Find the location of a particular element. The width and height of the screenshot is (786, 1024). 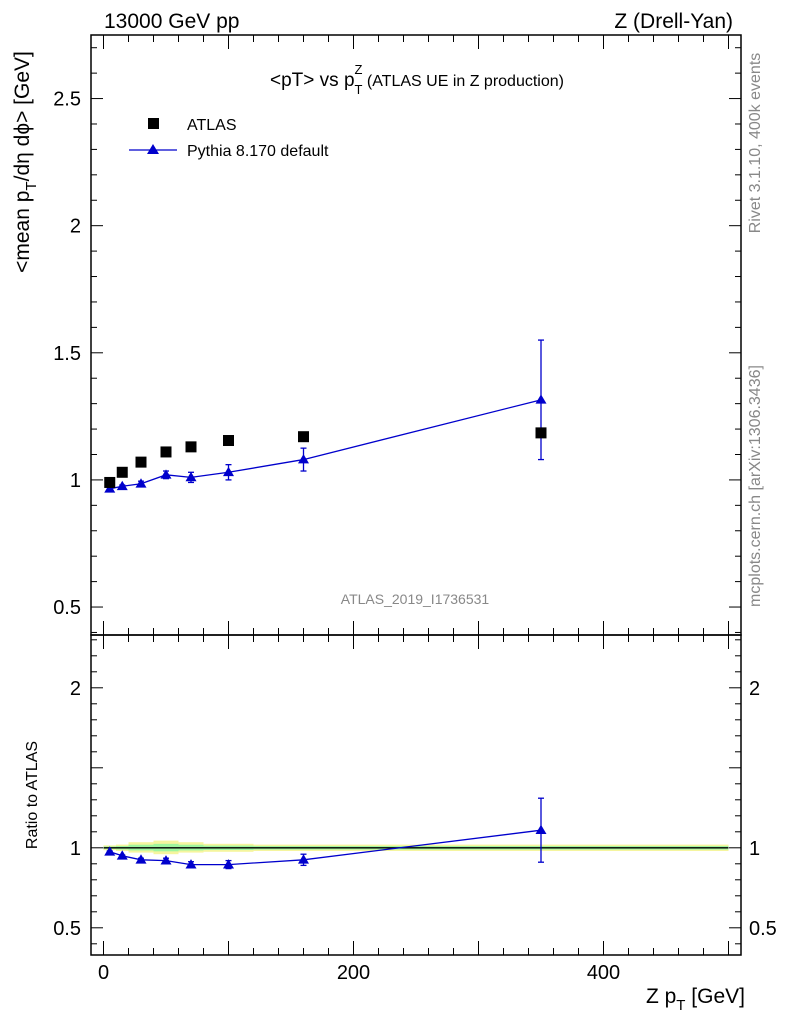

ylabel-sub: T is located at coordinates (31, 185).